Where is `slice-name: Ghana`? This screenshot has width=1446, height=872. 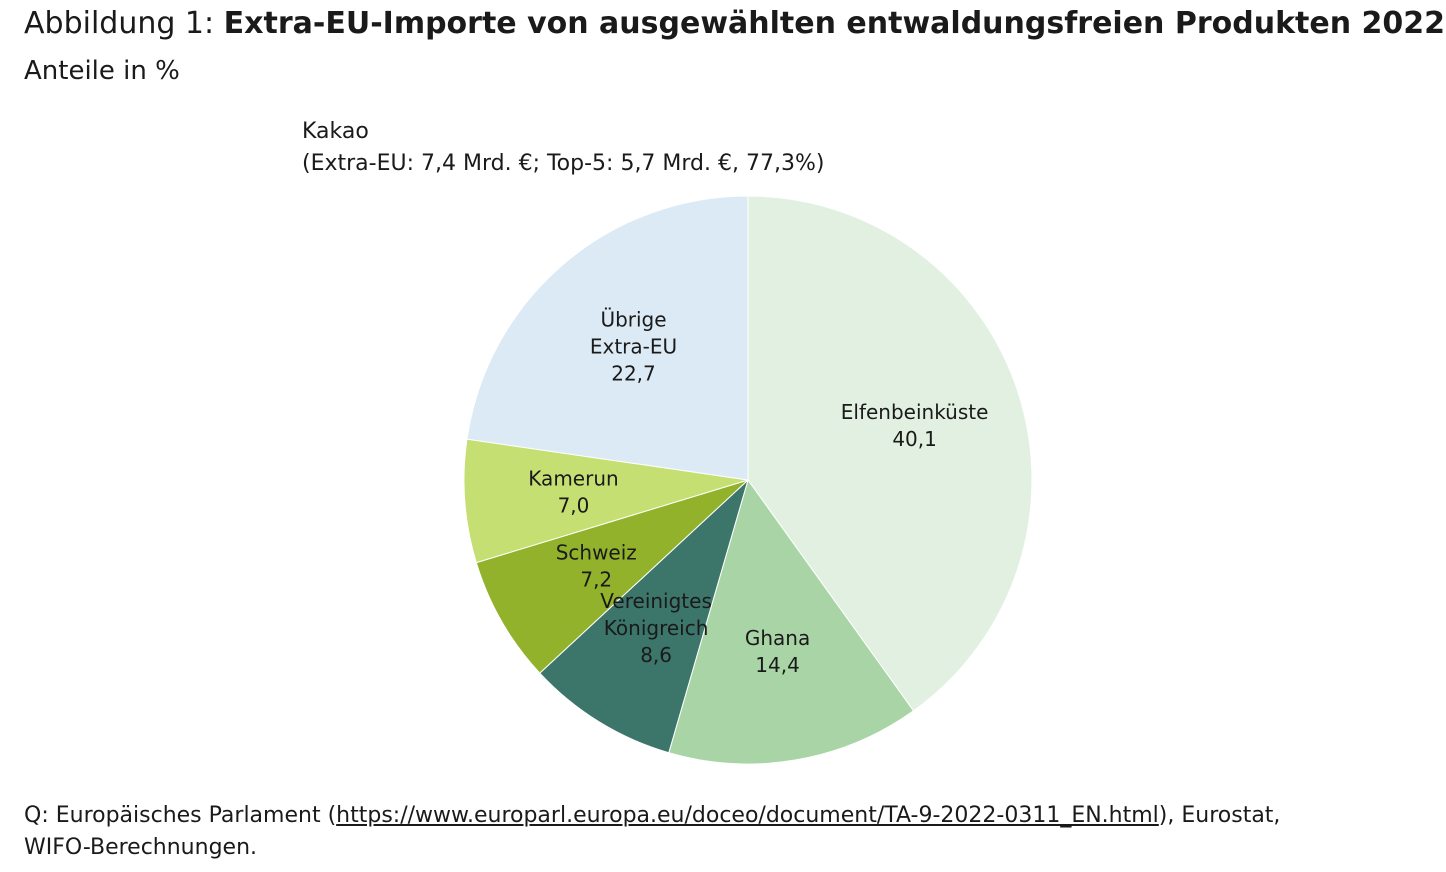 slice-name: Ghana is located at coordinates (777, 637).